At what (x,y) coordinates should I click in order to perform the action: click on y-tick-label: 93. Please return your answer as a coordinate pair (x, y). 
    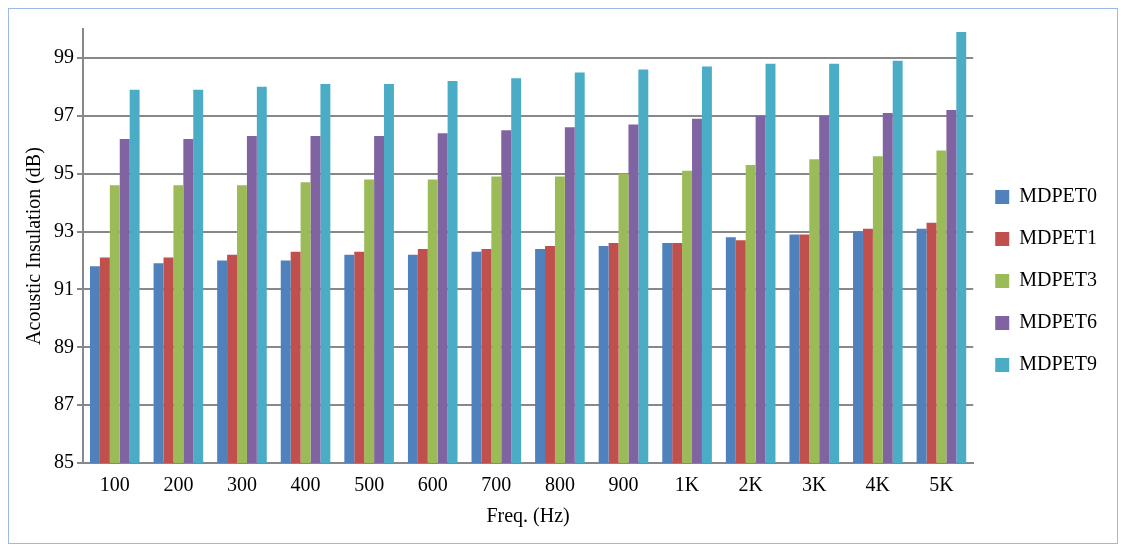
    Looking at the image, I should click on (64, 229).